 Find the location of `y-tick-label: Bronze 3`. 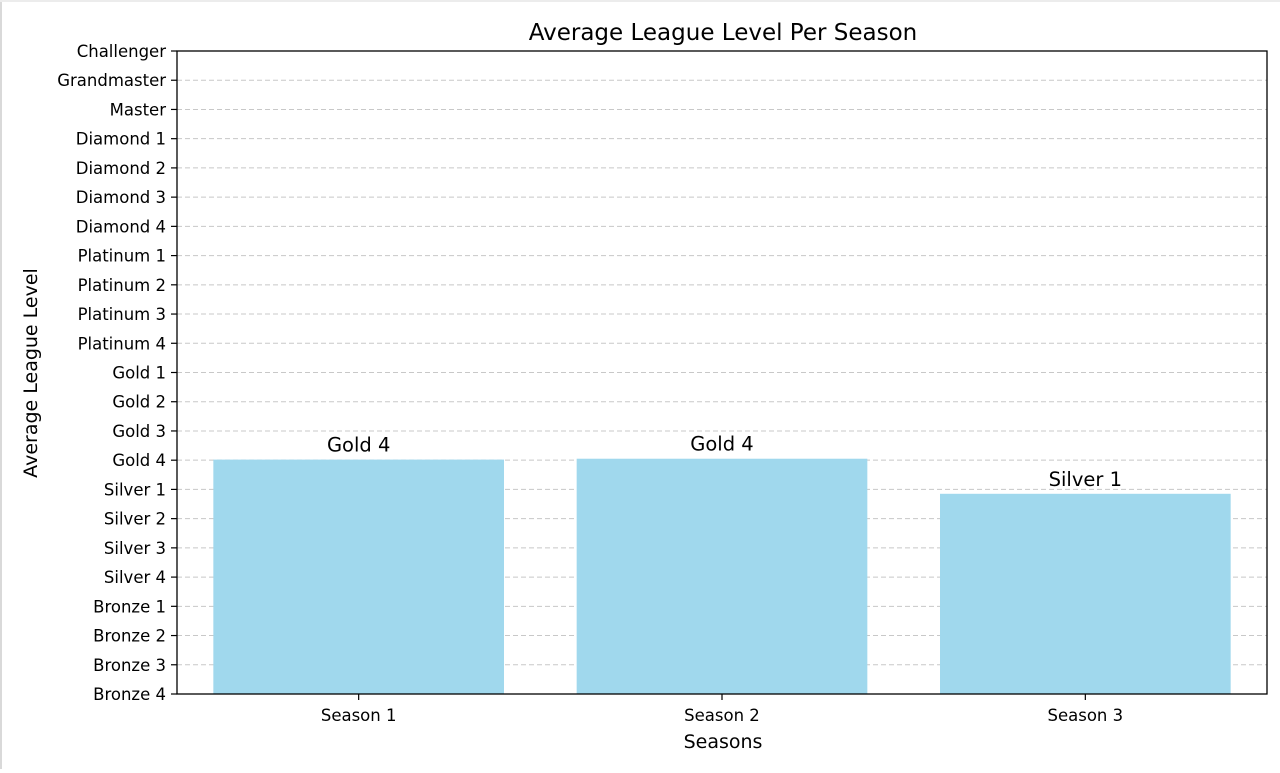

y-tick-label: Bronze 3 is located at coordinates (129, 665).